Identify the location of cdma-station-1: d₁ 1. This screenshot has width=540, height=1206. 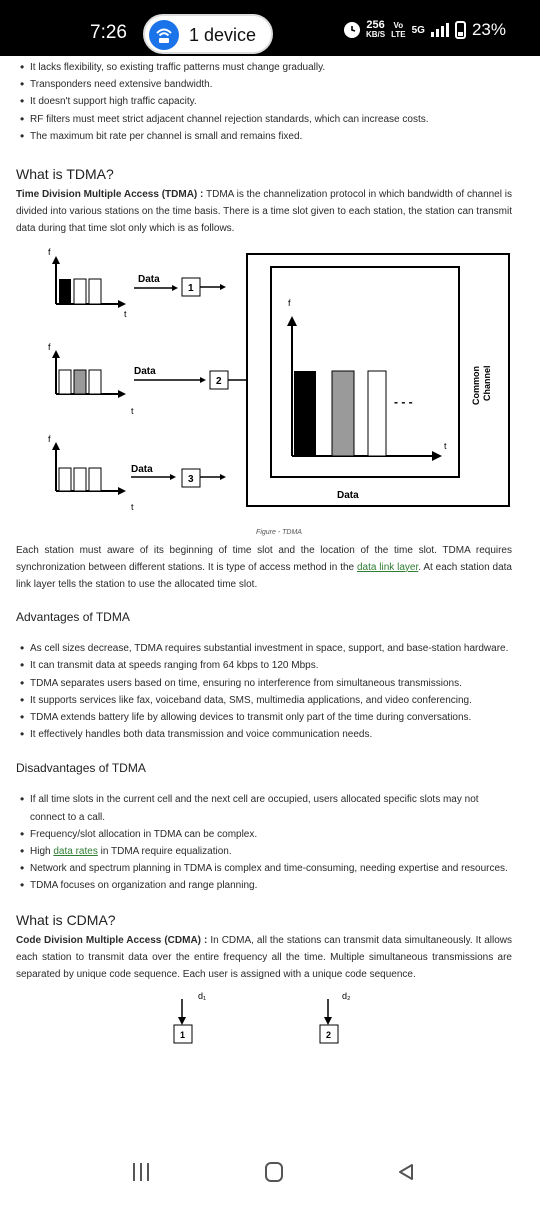
(189, 1017).